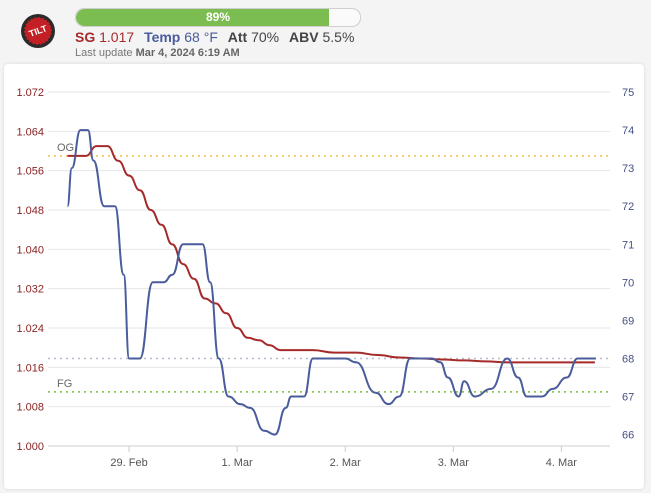 This screenshot has width=651, height=493. I want to click on abv-label: ABV, so click(304, 37).